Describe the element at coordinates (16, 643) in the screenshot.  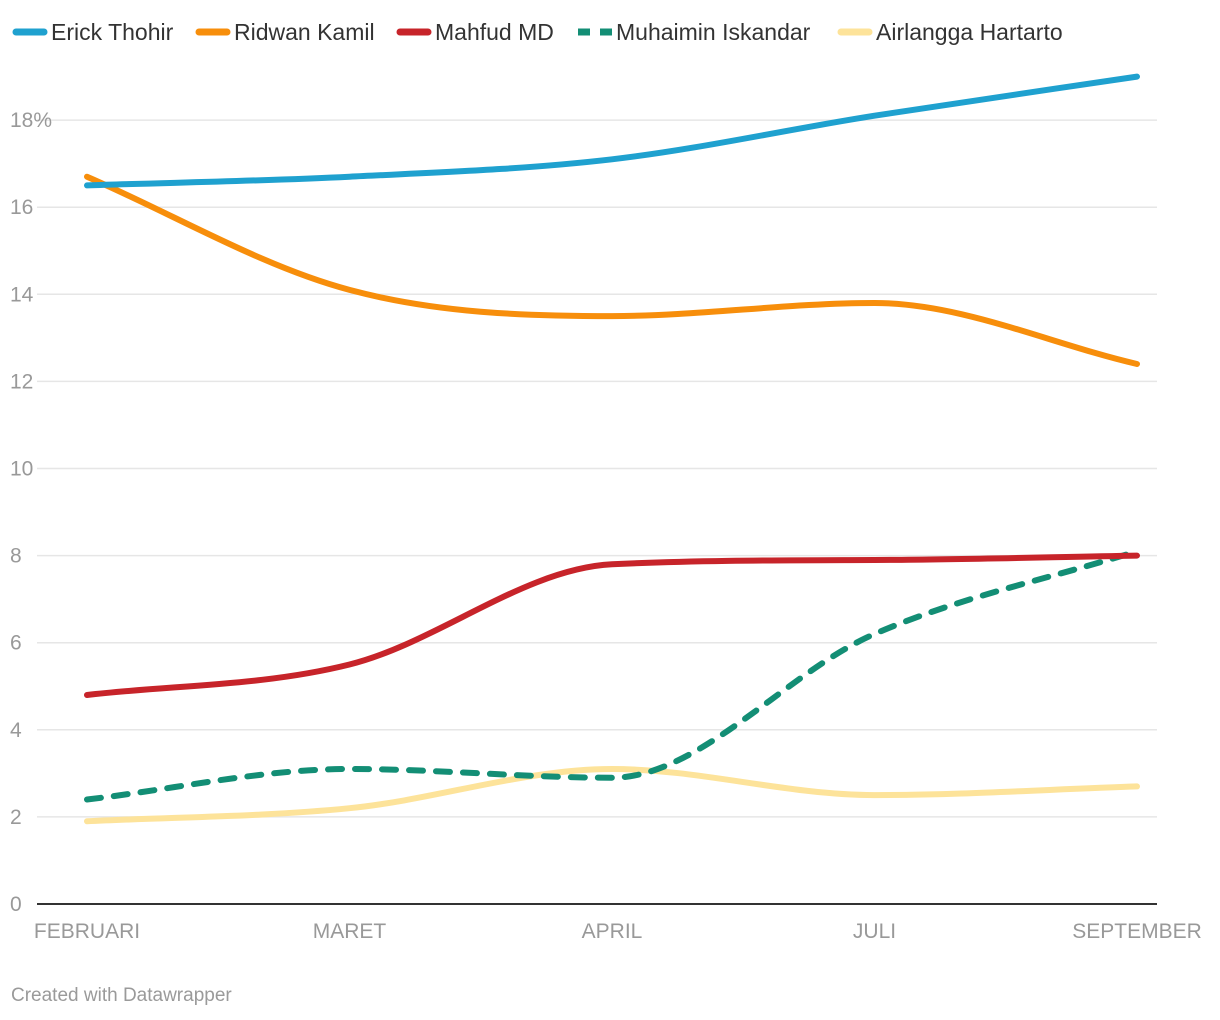
I see `y-tick-label-6: 6` at that location.